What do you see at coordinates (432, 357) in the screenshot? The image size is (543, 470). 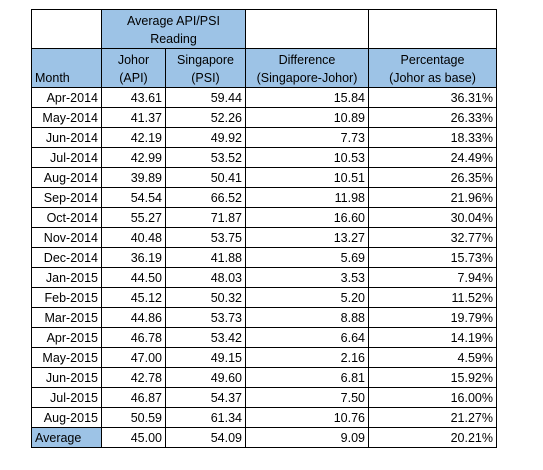 I see `percentage-cell: 4.59%` at bounding box center [432, 357].